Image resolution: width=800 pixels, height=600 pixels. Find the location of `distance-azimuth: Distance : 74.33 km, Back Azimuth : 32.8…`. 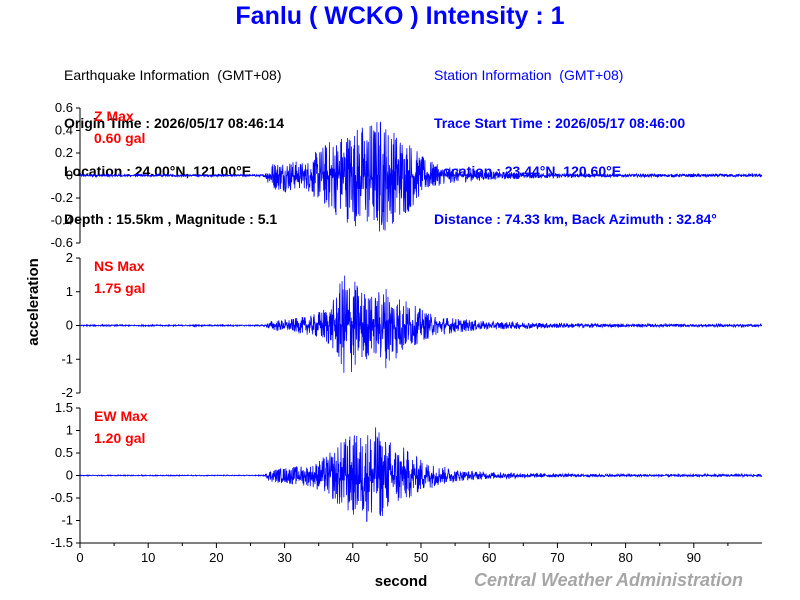

distance-azimuth: Distance : 74.33 km, Back Azimuth : 32.8… is located at coordinates (575, 219).